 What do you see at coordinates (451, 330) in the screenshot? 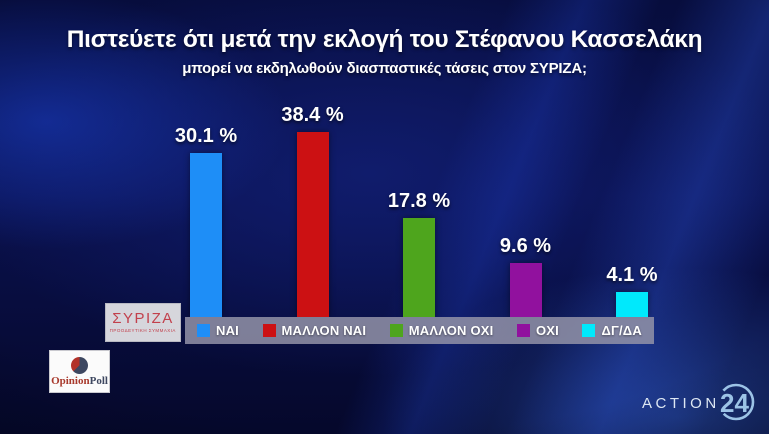
I see `legend-label: ΜΑΛΛΟΝ ΟΧΙ` at bounding box center [451, 330].